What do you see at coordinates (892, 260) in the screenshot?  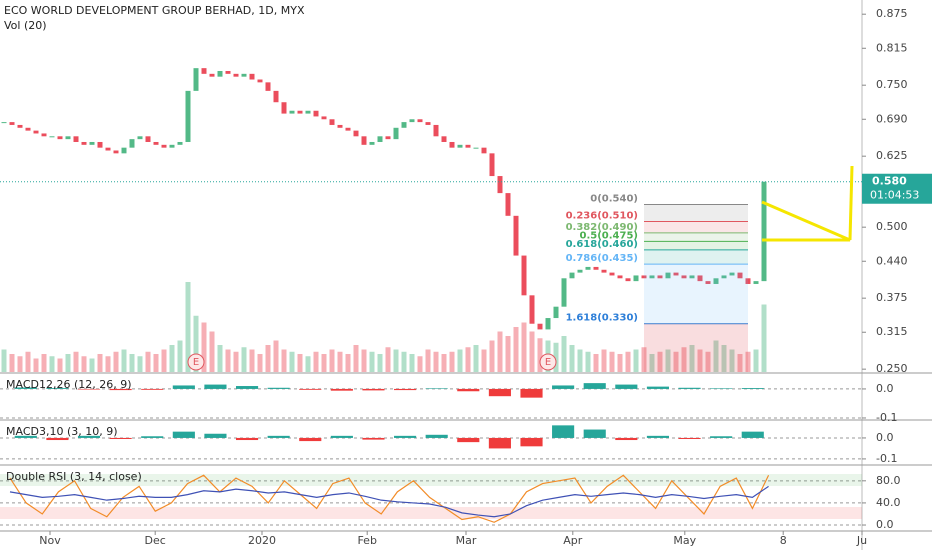 I see `y-tick-label: 0.440` at bounding box center [892, 260].